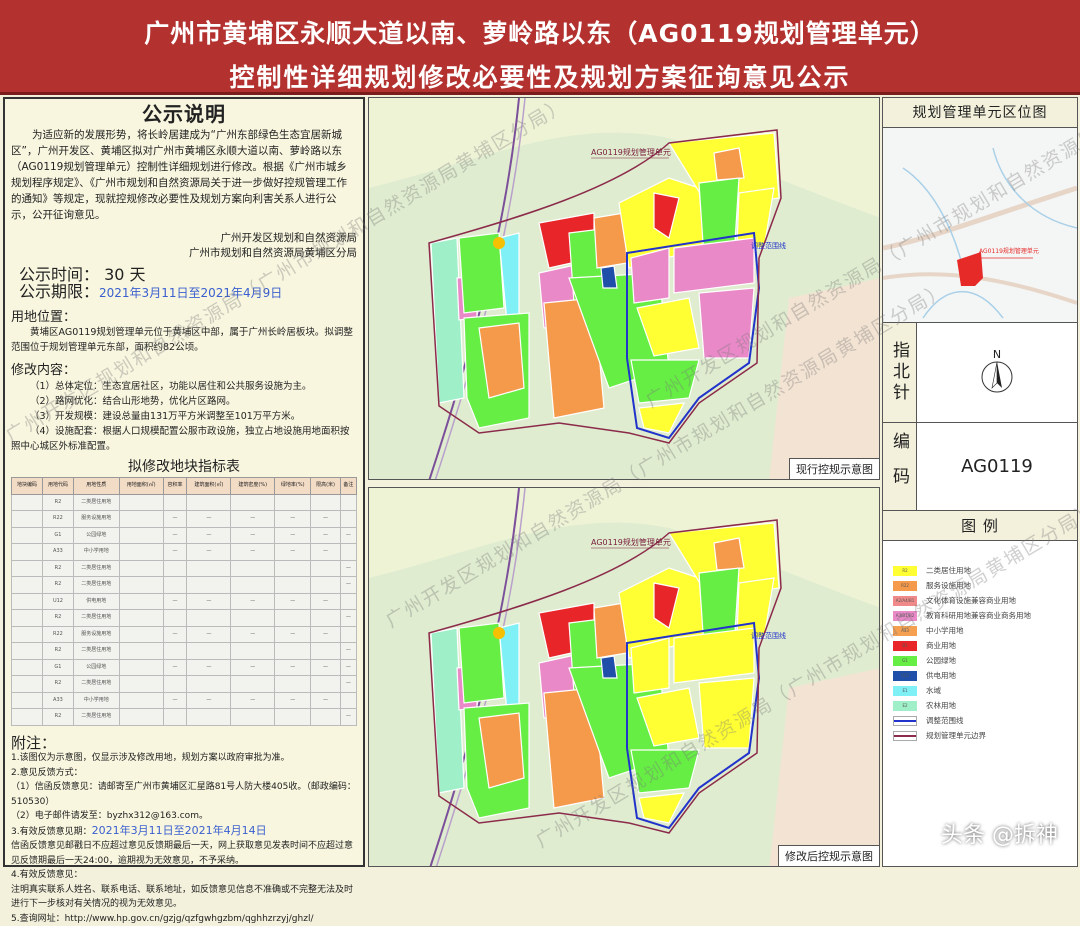 This screenshot has width=1080, height=926. What do you see at coordinates (905, 631) in the screenshot?
I see `legend-swatch: A33` at bounding box center [905, 631].